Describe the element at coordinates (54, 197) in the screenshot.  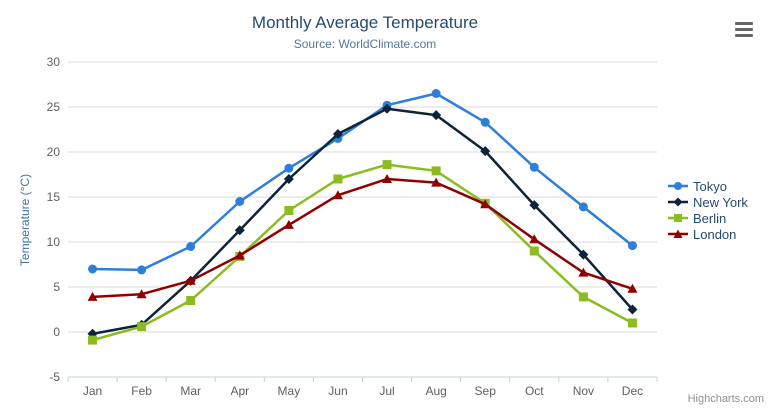
I see `y-axis-label: 15` at that location.